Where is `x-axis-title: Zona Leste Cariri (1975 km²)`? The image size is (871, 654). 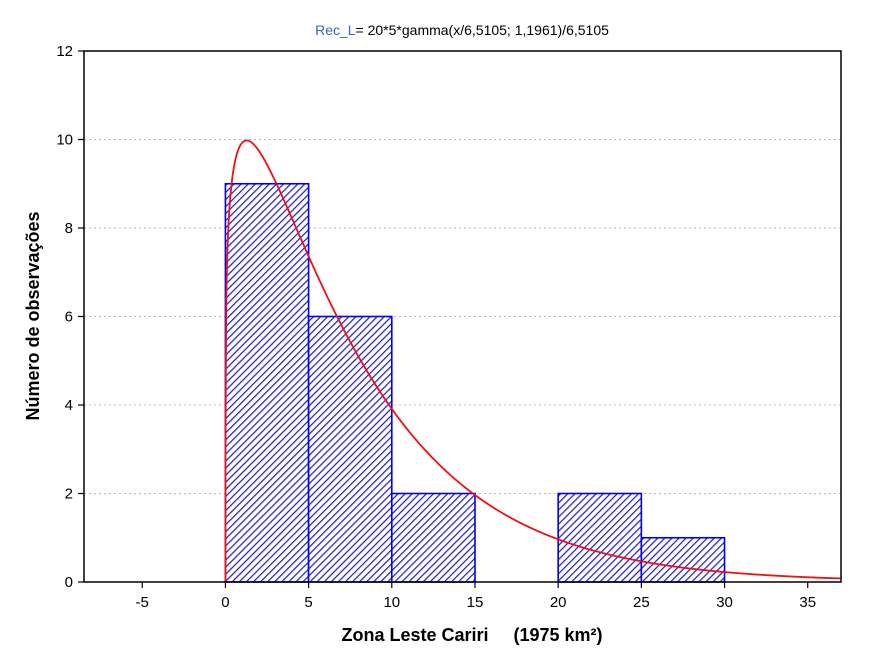
x-axis-title: Zona Leste Cariri (1975 km²) is located at coordinates (471, 635).